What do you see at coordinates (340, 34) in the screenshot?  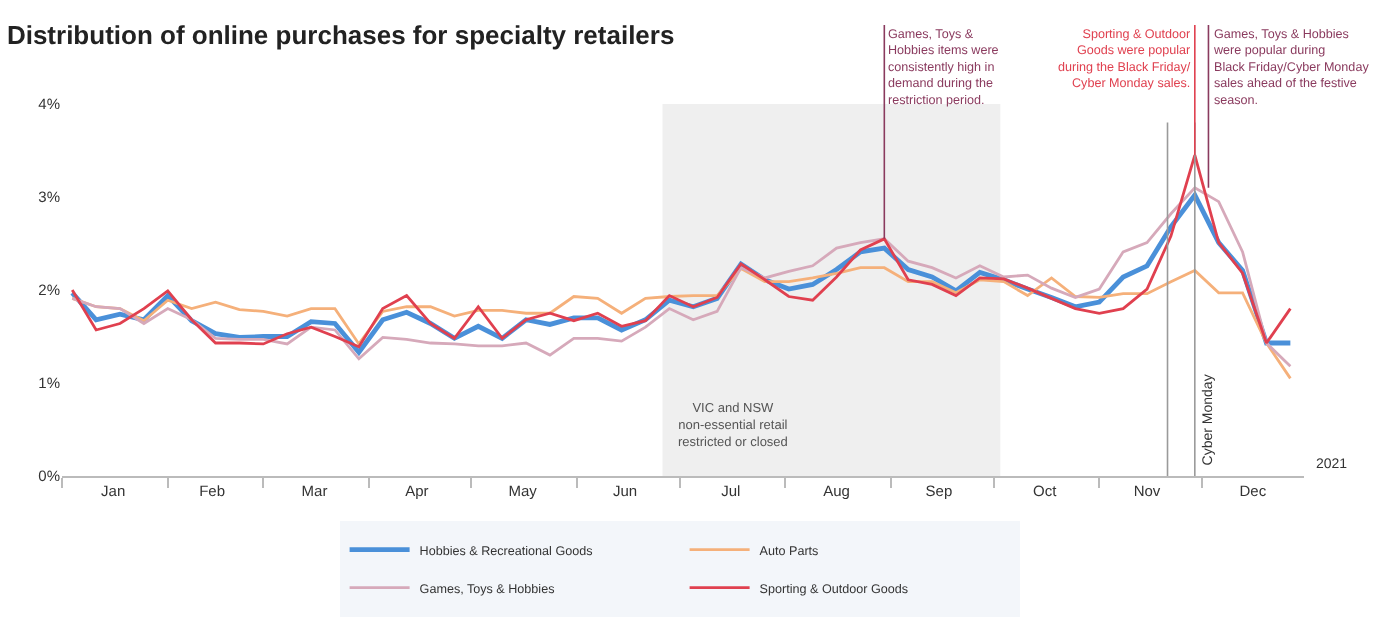 I see `chart-title: Distribution of online purchases for specialty retailers` at bounding box center [340, 34].